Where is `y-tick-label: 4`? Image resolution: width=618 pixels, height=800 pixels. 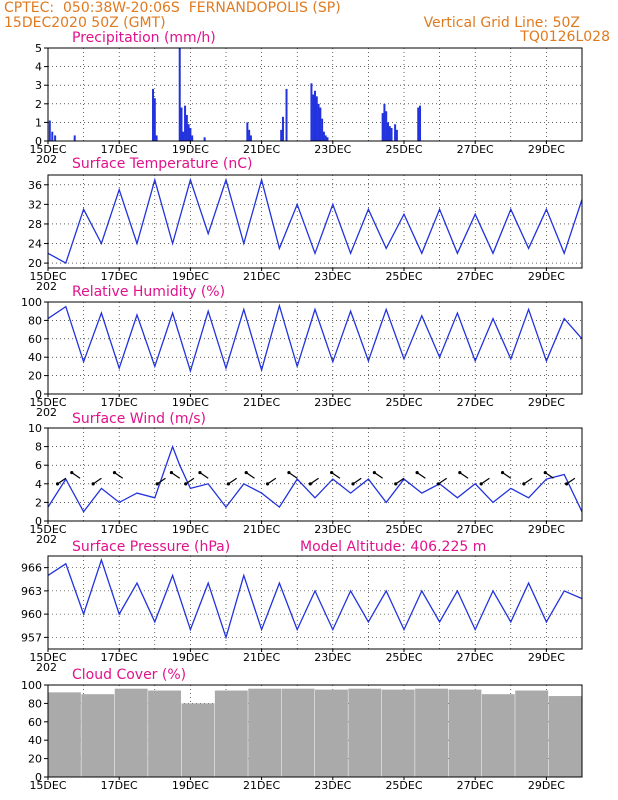
y-tick-label: 4 is located at coordinates (38, 484).